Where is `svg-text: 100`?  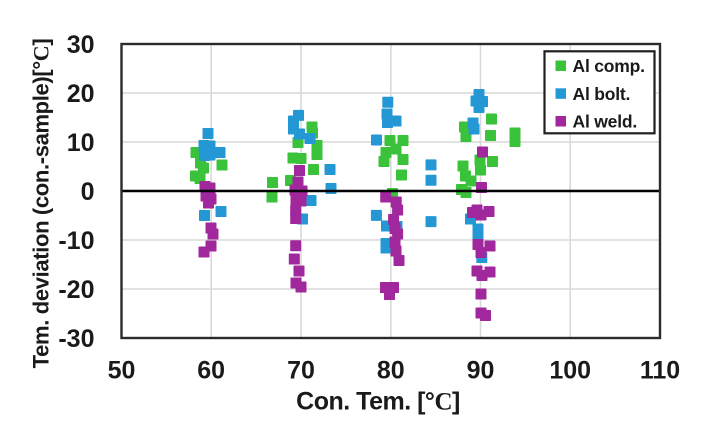
svg-text: 100 is located at coordinates (570, 371).